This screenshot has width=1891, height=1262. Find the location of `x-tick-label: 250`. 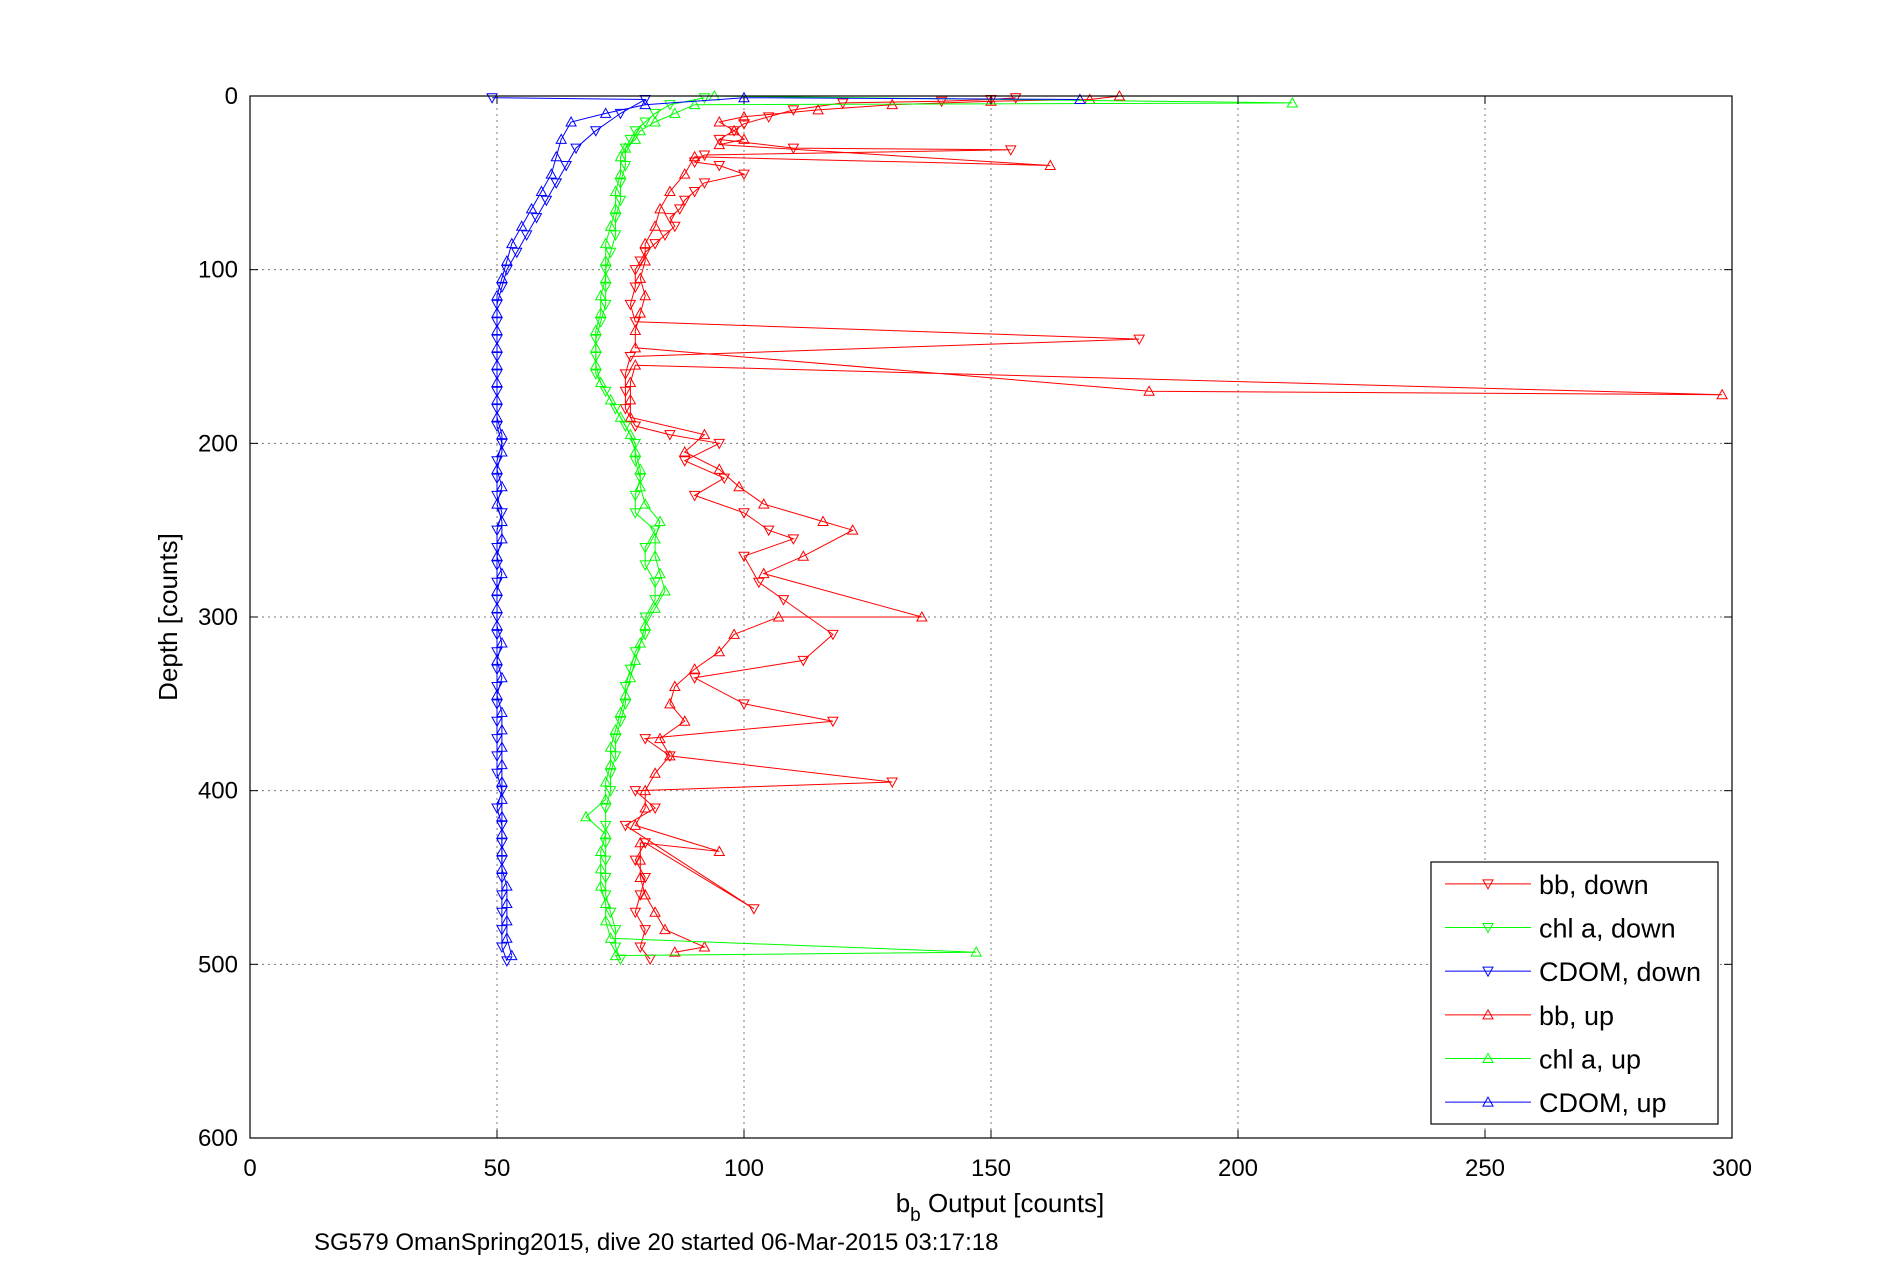

x-tick-label: 250 is located at coordinates (1485, 1168).